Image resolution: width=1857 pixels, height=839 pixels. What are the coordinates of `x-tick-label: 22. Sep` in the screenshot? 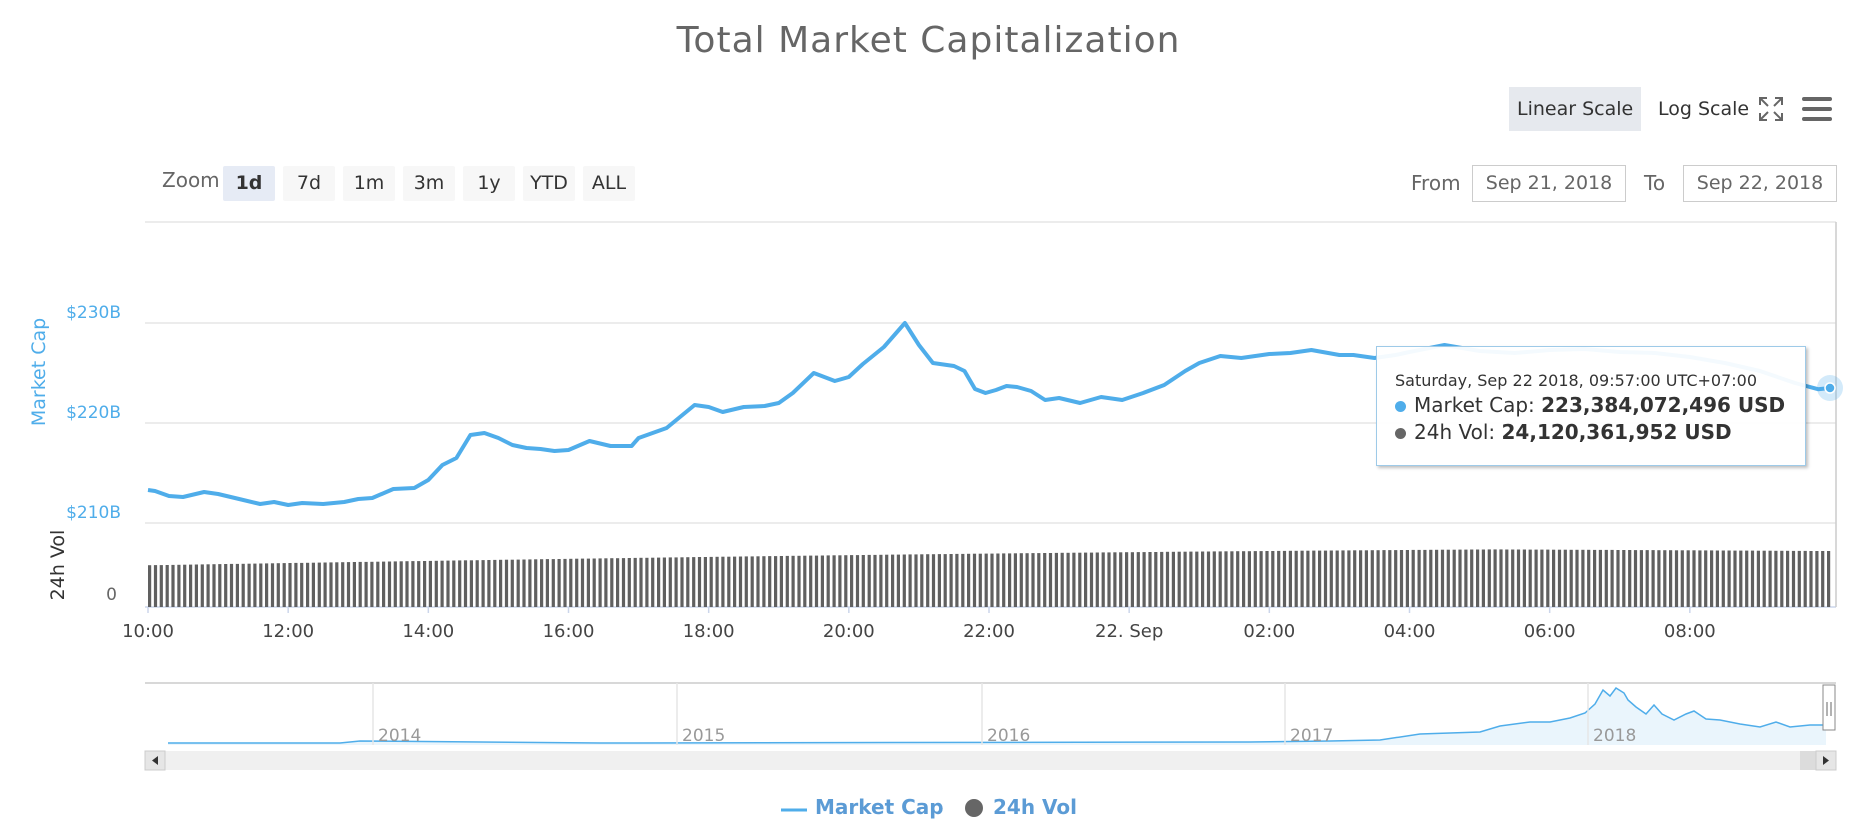 It's located at (1129, 631).